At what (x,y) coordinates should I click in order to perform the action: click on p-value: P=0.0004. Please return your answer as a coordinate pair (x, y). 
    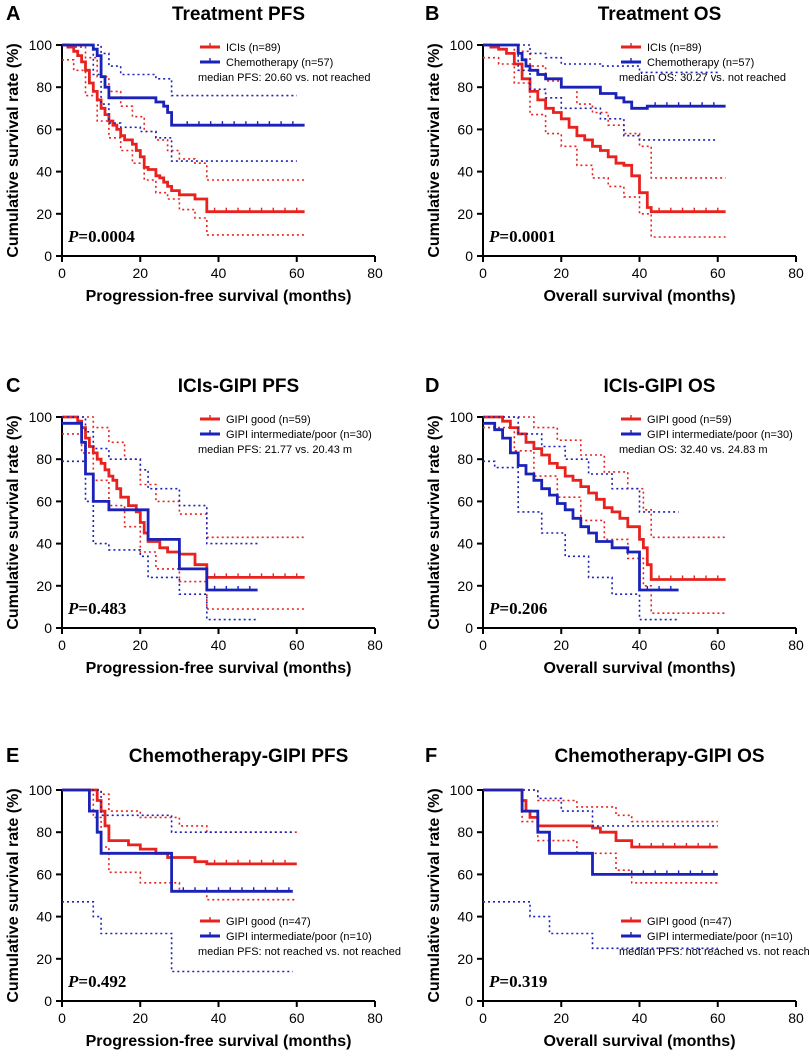
    Looking at the image, I should click on (101, 236).